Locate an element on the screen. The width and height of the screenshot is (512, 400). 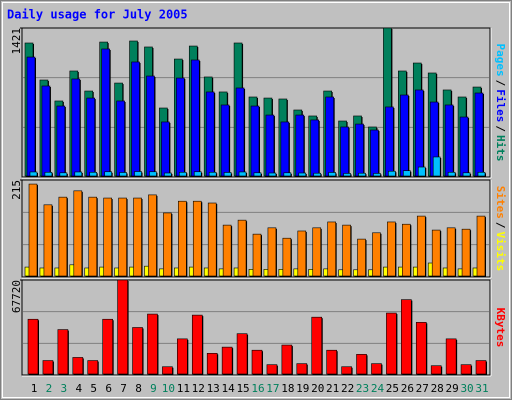
x-tick-label: 12 is located at coordinates (198, 388).